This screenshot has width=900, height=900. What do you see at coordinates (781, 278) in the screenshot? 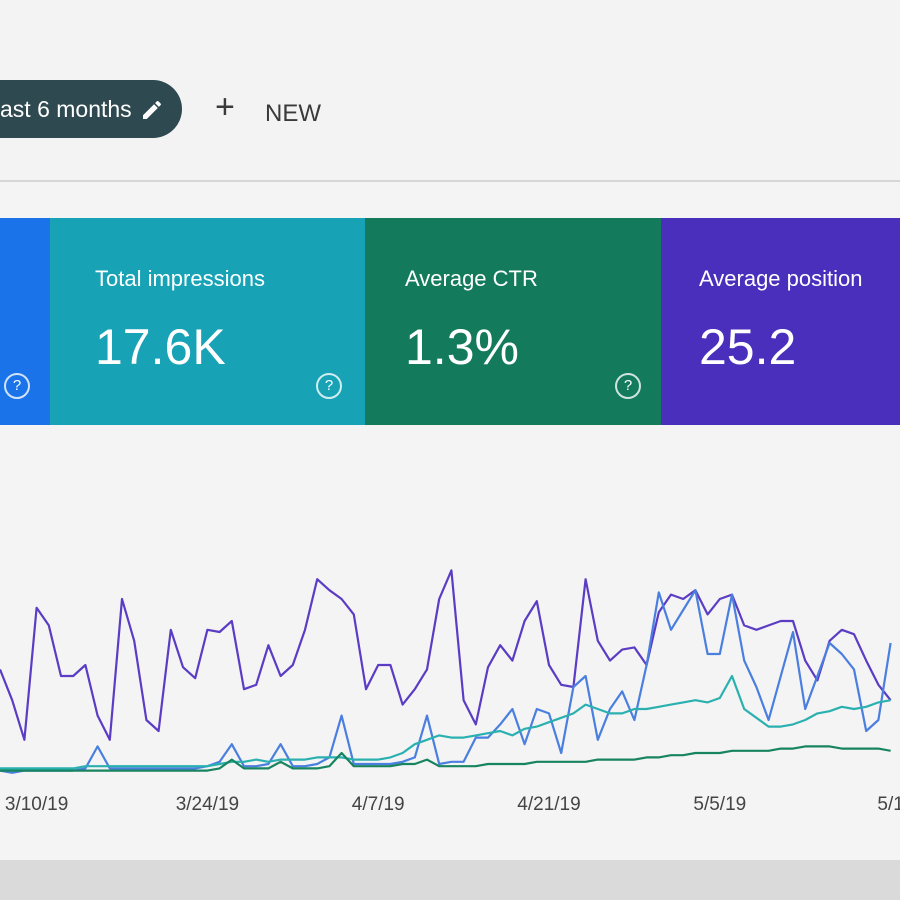
I see `metric-title: Average position` at bounding box center [781, 278].